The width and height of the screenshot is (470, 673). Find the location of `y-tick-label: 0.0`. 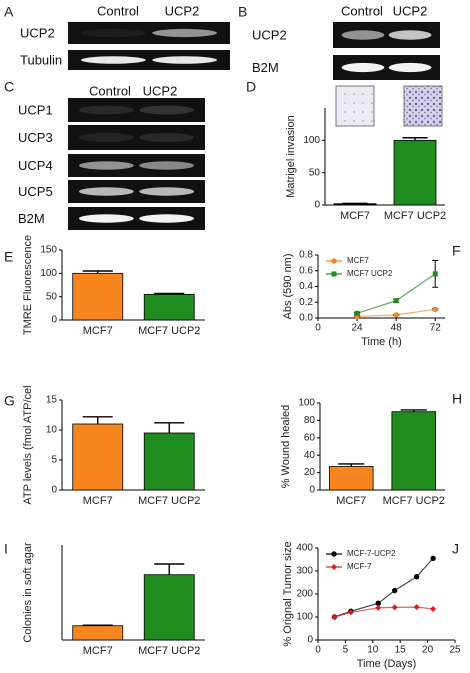

y-tick-label: 0.0 is located at coordinates (306, 318).